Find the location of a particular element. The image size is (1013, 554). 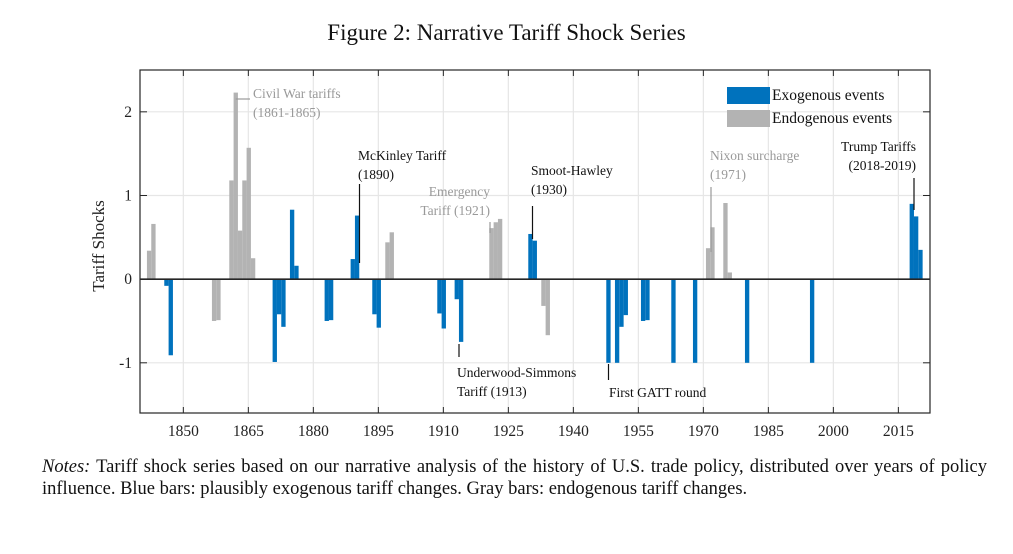

legend-label-endogenous: Endogenous events is located at coordinates (832, 118).